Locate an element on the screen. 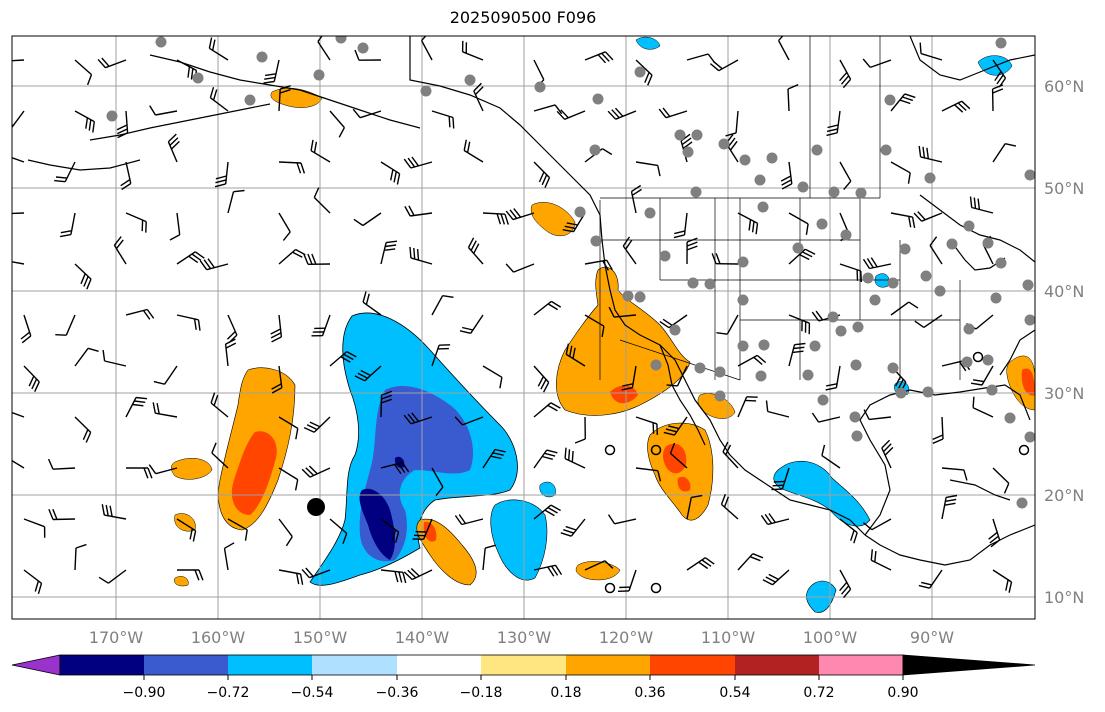 This screenshot has width=1105, height=712. negative-anomaly-south is located at coordinates (519, 540).